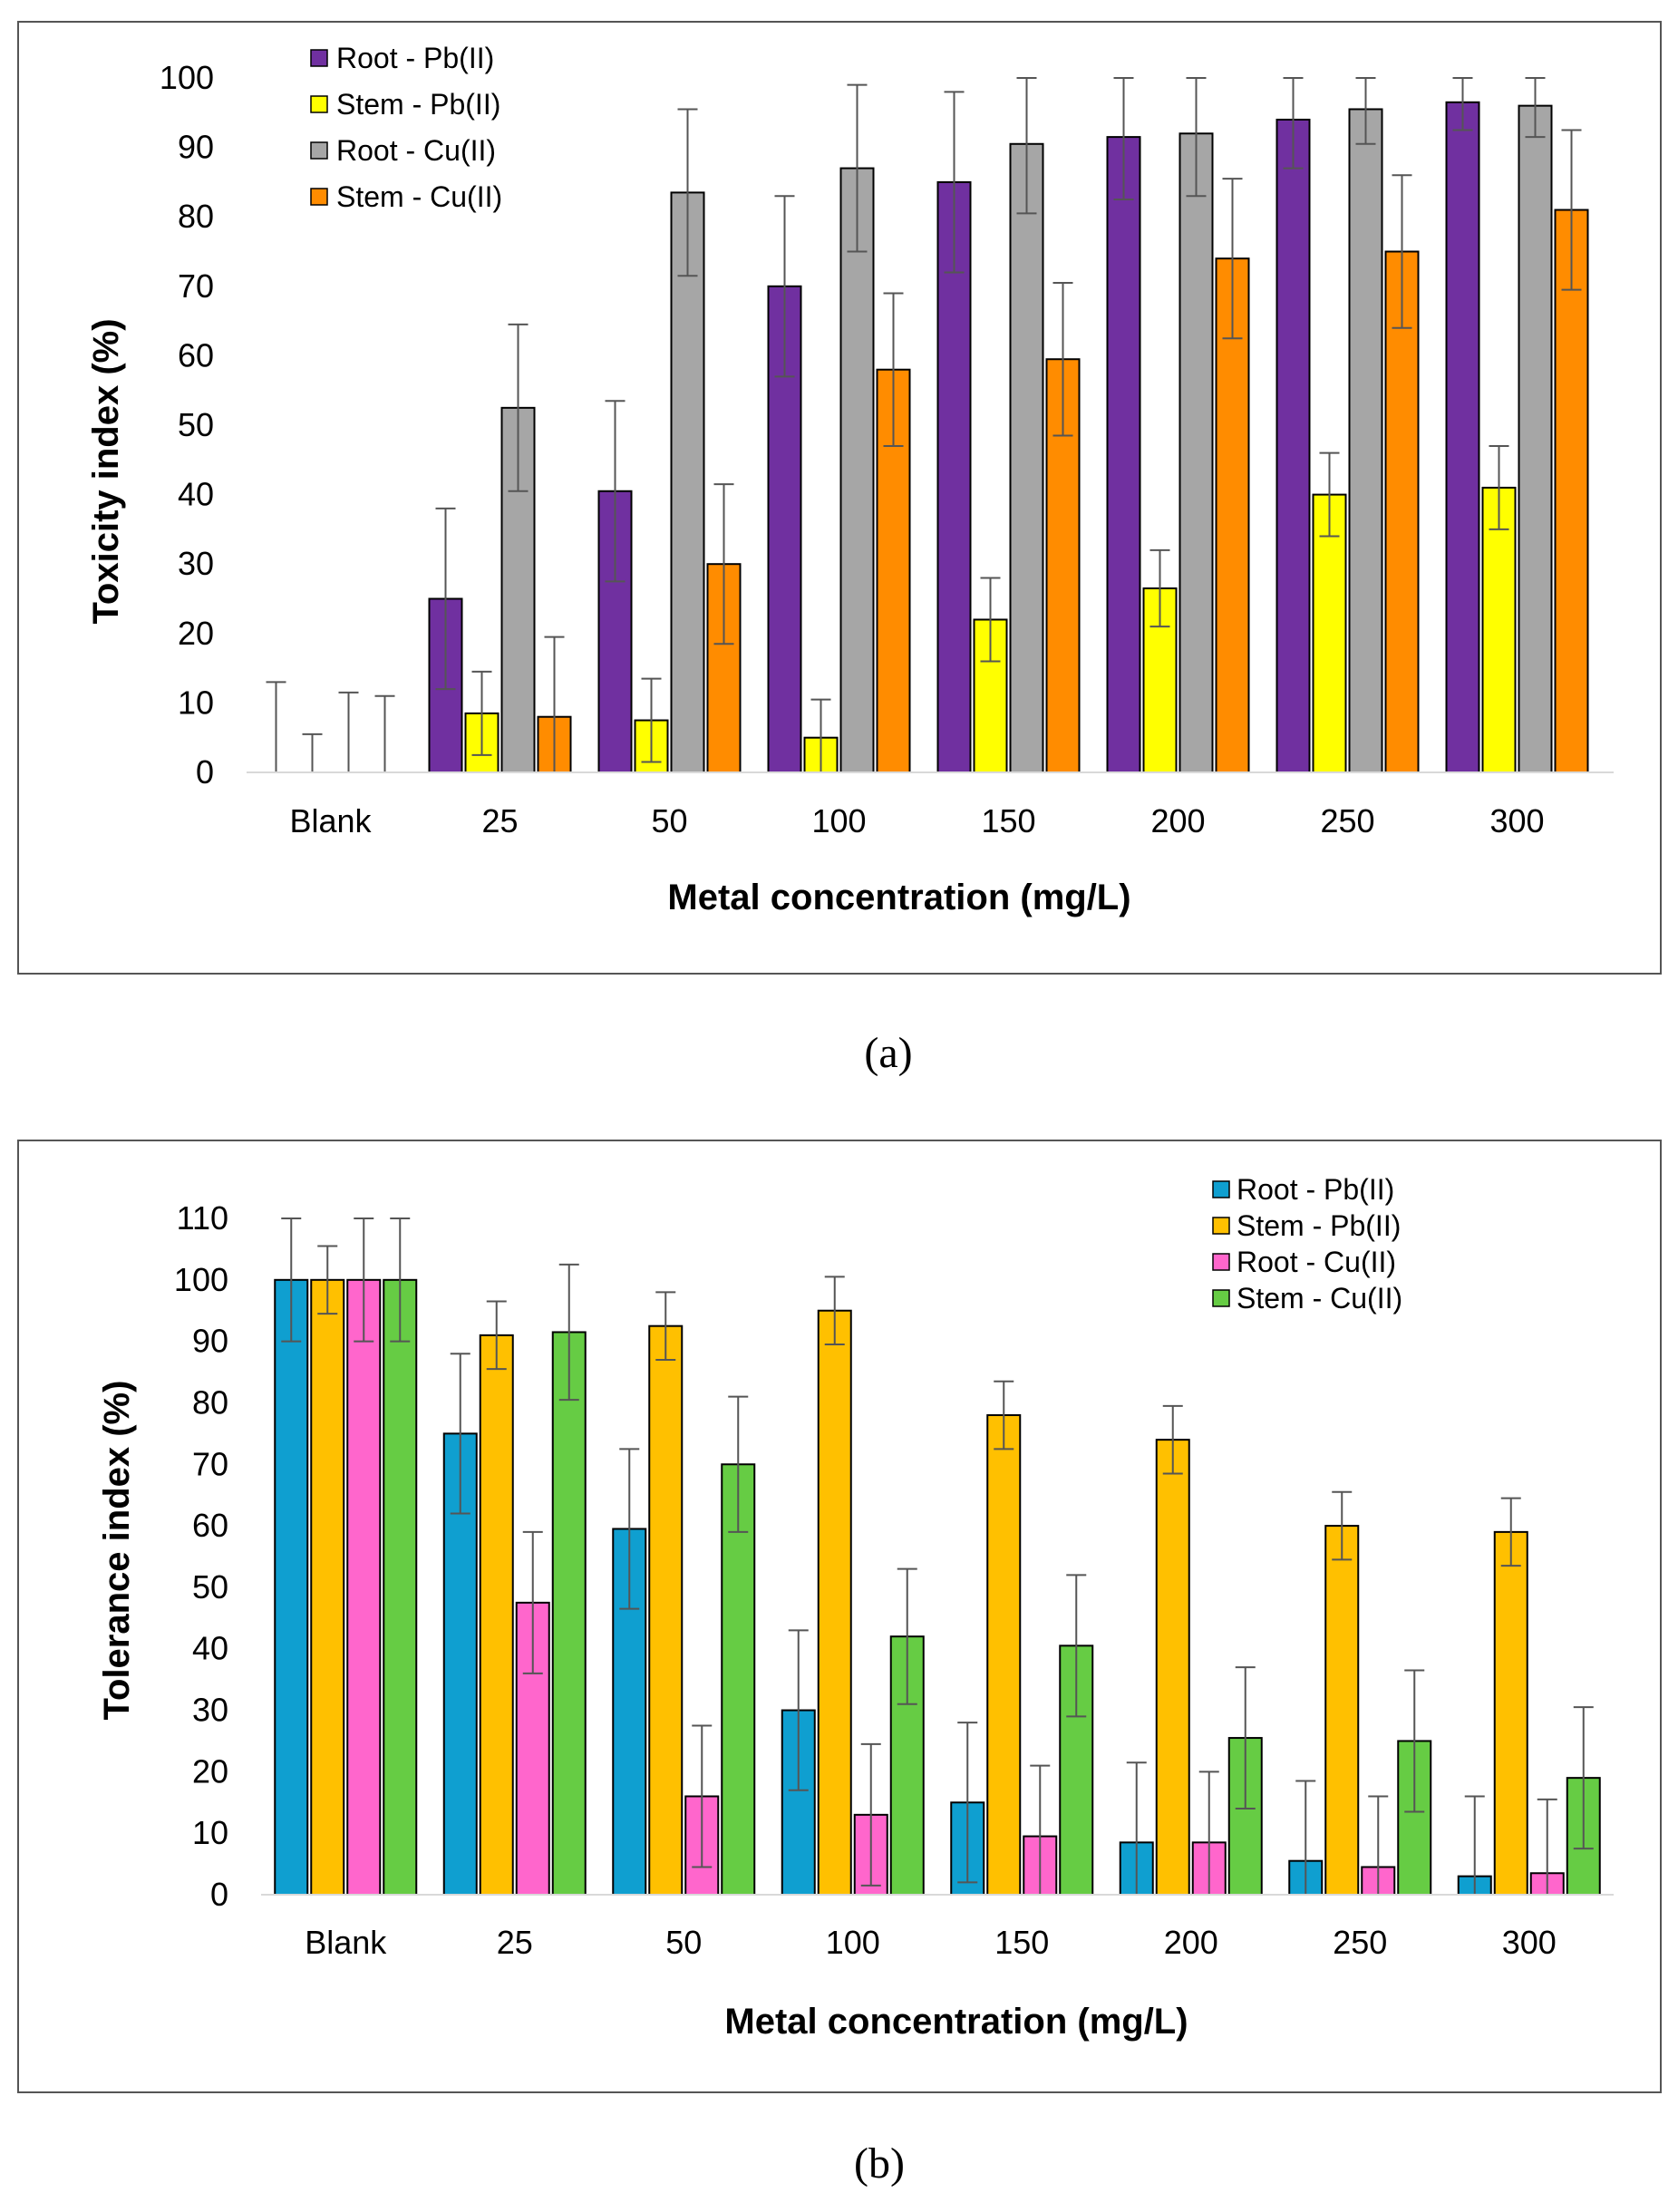  I want to click on y-ticks-a: 0 10 20 30 40 50 60 70 80 90 100, so click(187, 425).